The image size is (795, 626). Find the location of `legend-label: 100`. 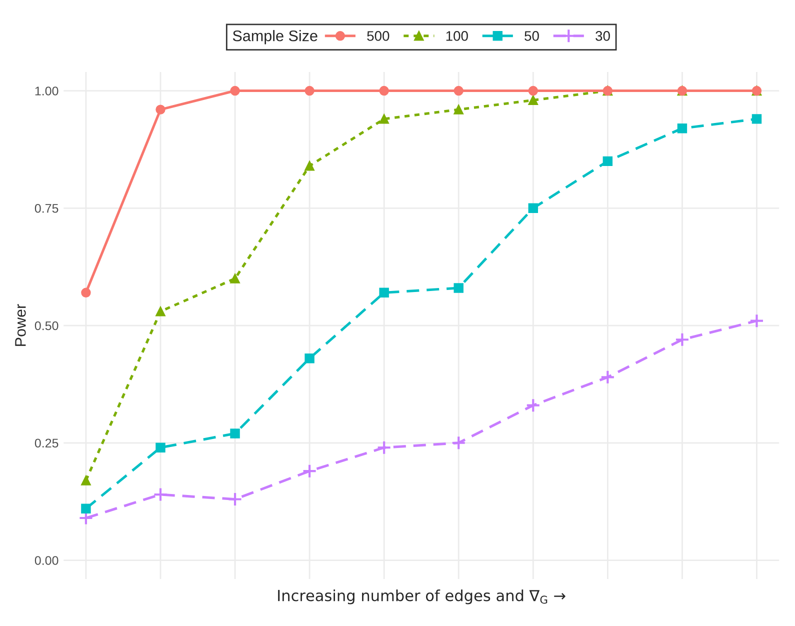

legend-label: 100 is located at coordinates (457, 36).